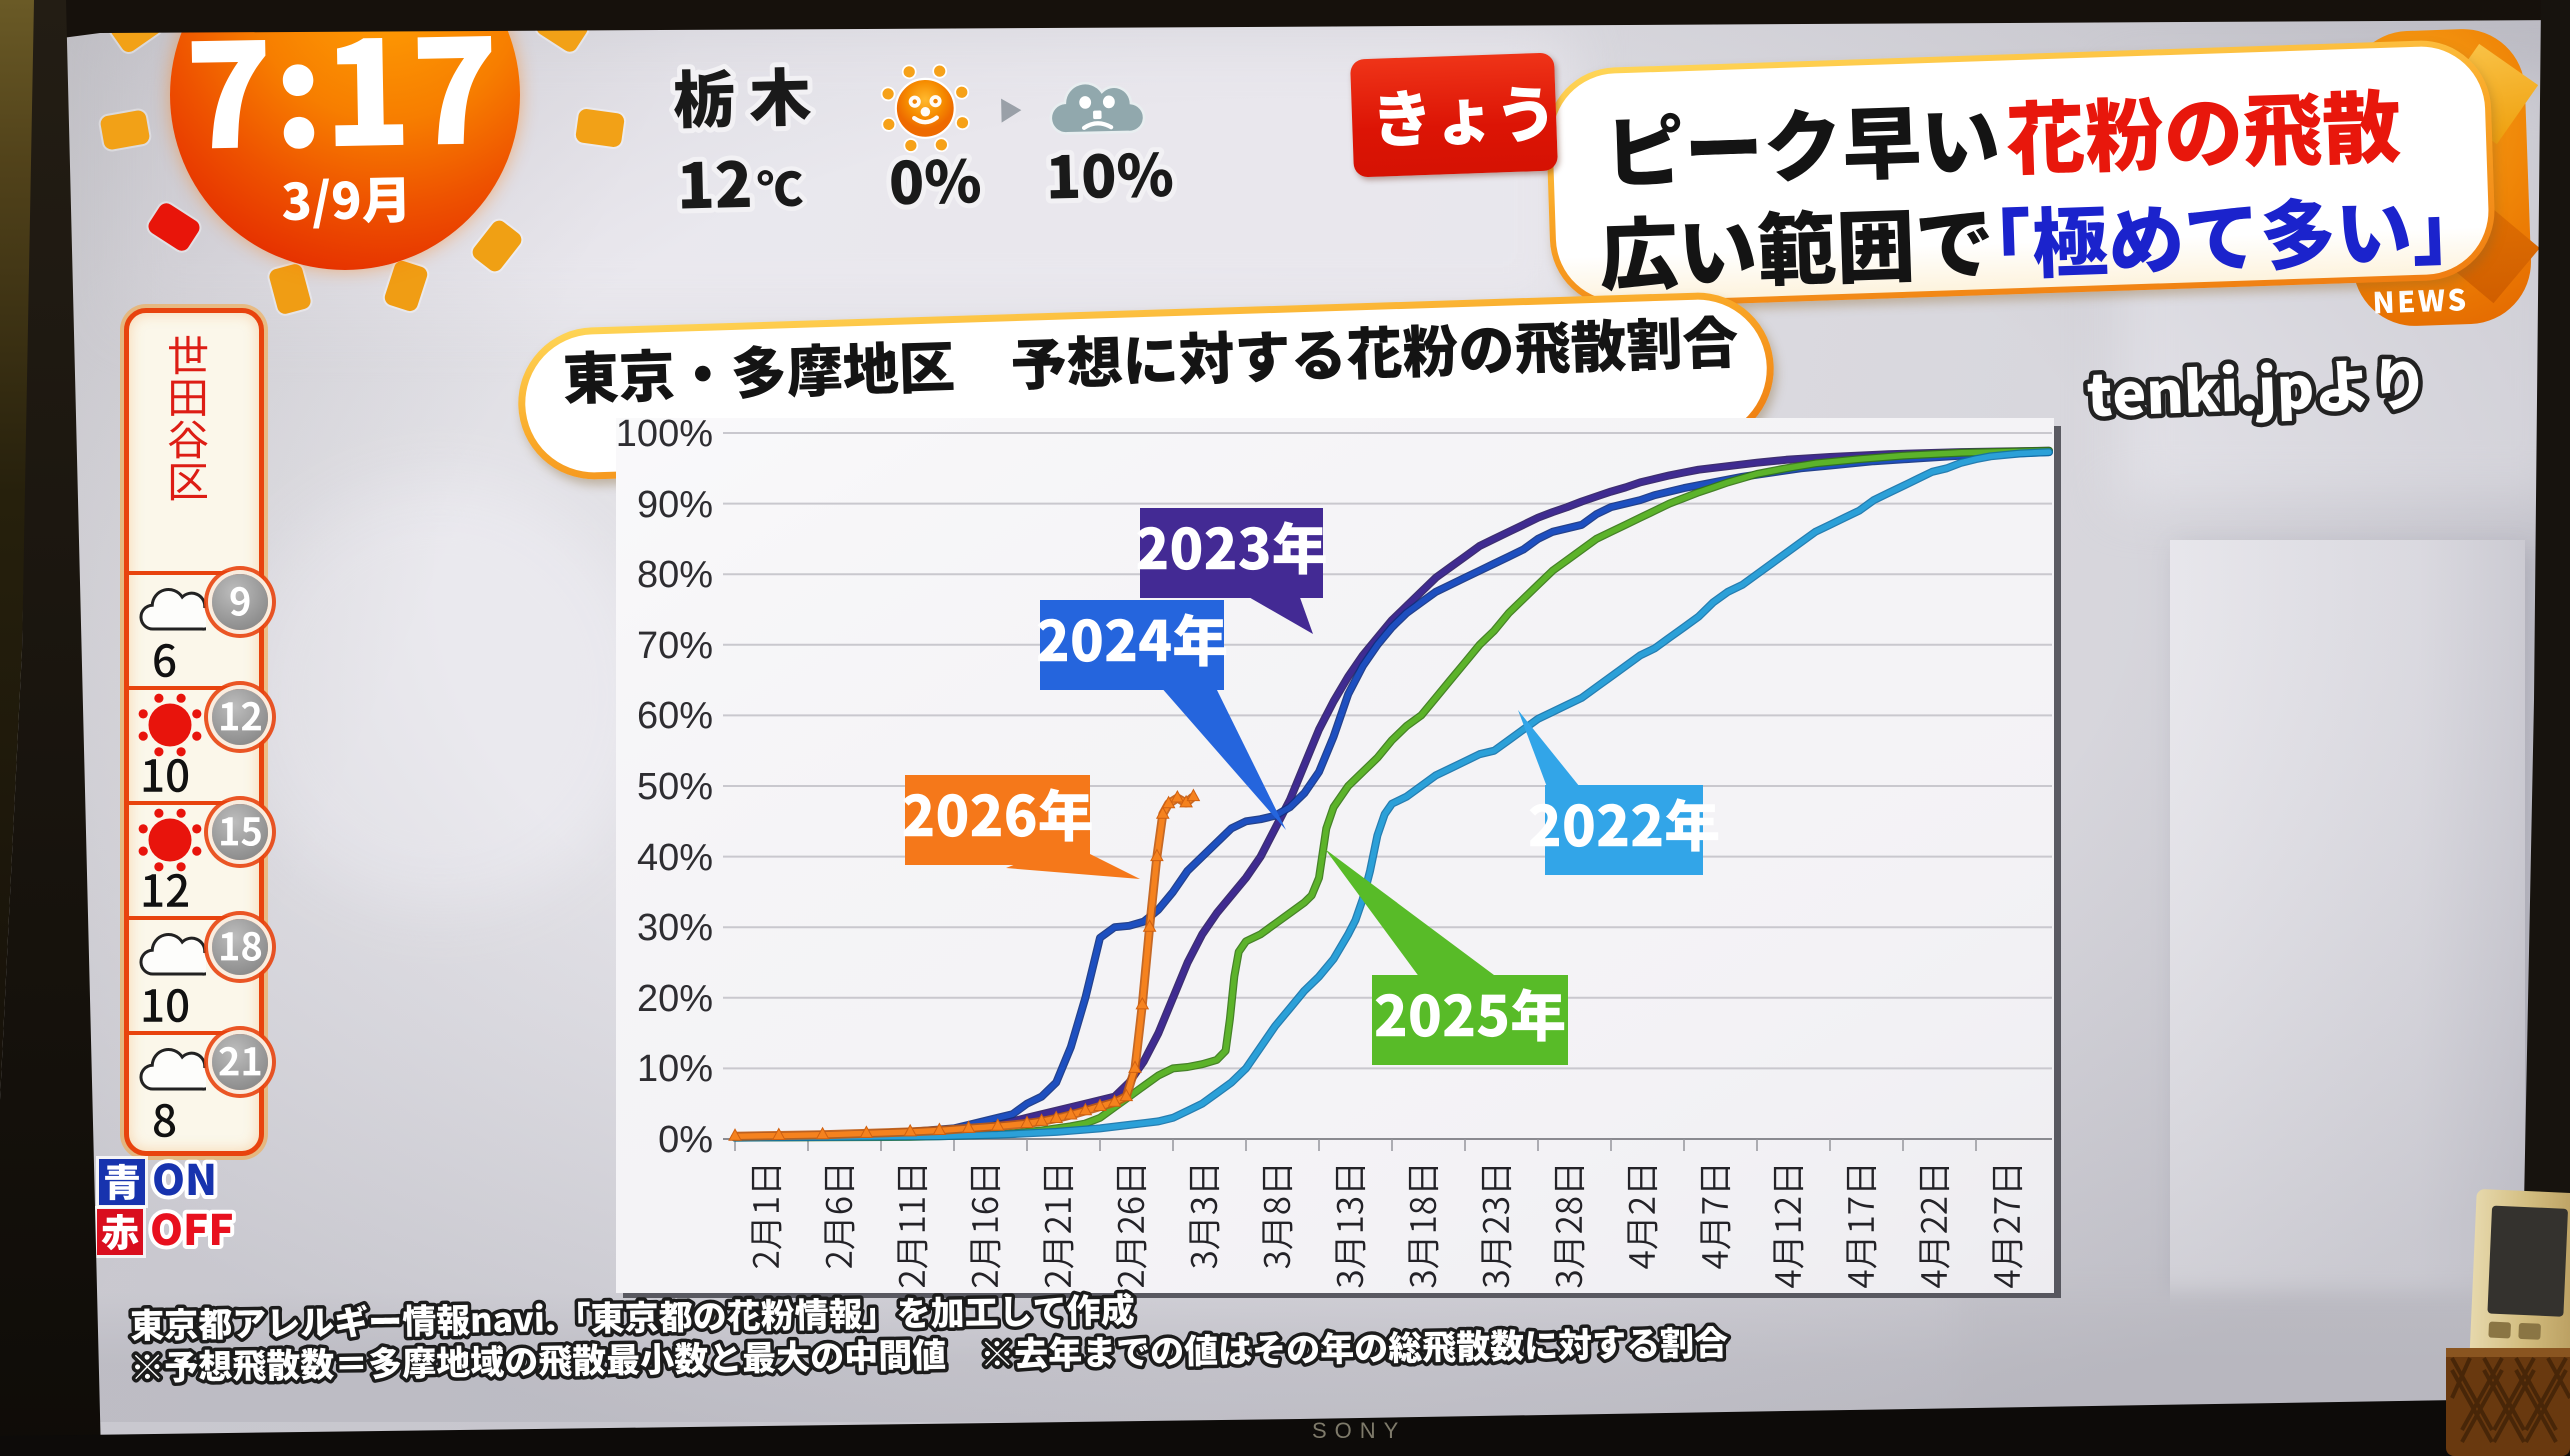 This screenshot has height=1456, width=2570. What do you see at coordinates (675, 1069) in the screenshot?
I see `svg-text: 10%` at bounding box center [675, 1069].